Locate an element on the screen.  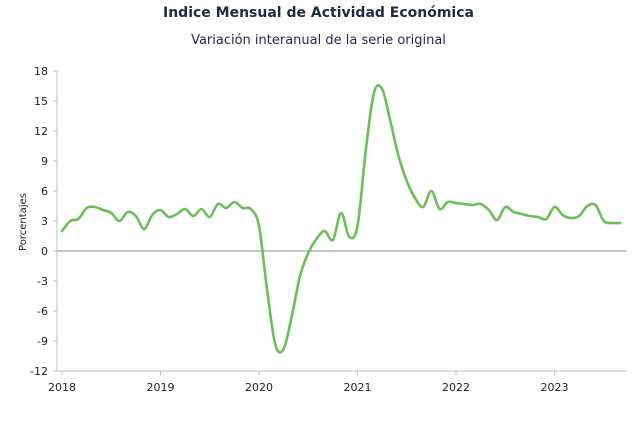
x-tick-label: 2020 is located at coordinates (259, 387).